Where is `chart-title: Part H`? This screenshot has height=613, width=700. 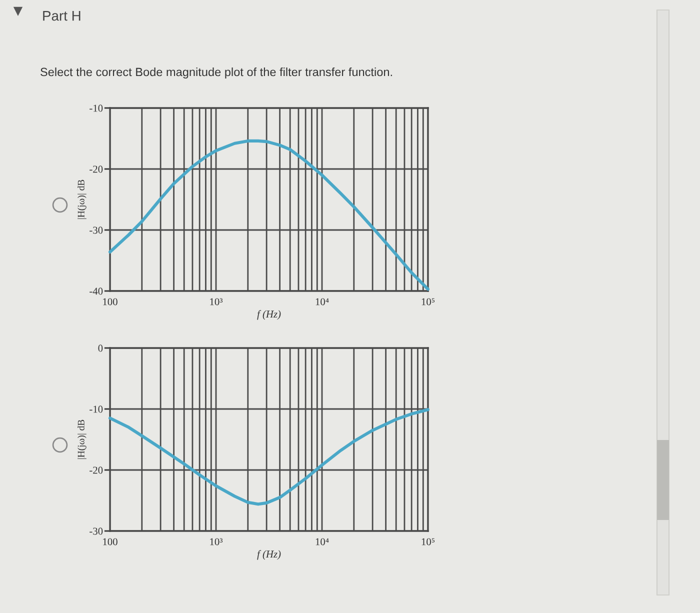
chart-title: Part H is located at coordinates (61, 16).